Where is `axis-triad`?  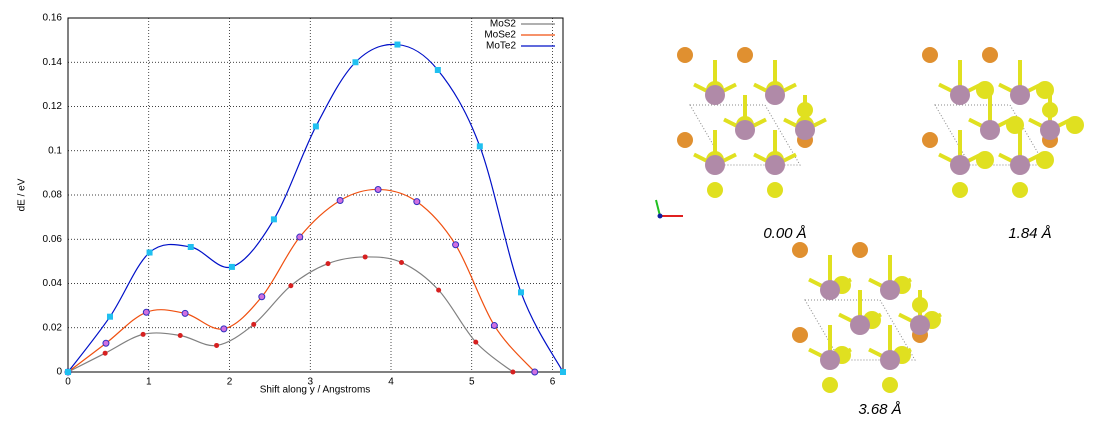
axis-triad is located at coordinates (669, 209).